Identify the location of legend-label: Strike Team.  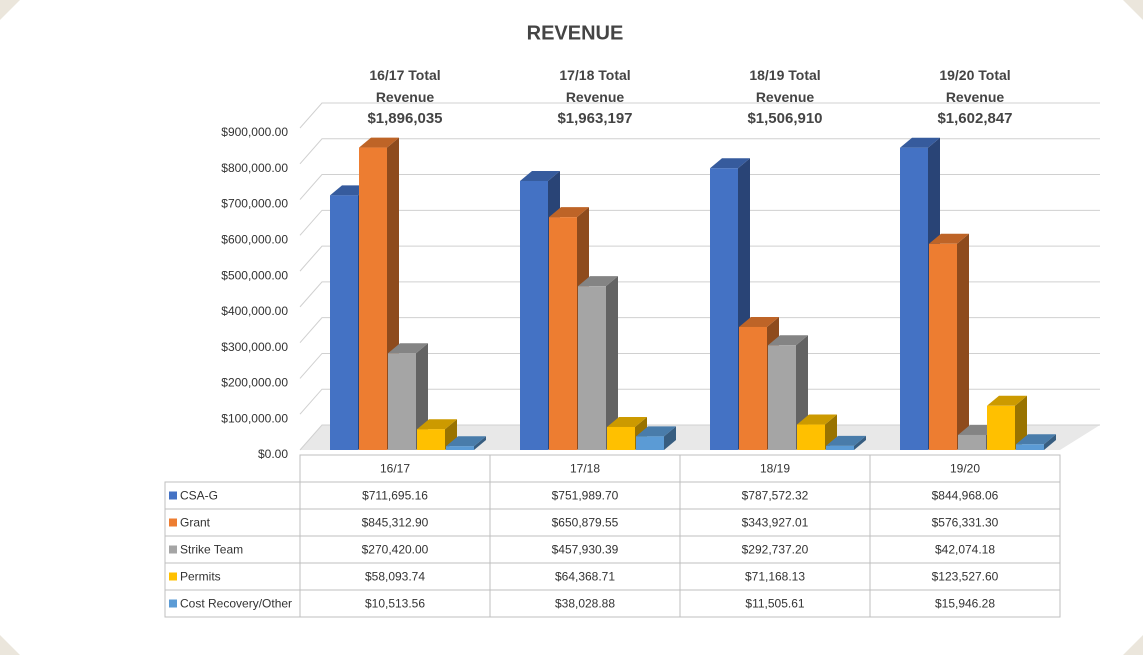
(211, 550).